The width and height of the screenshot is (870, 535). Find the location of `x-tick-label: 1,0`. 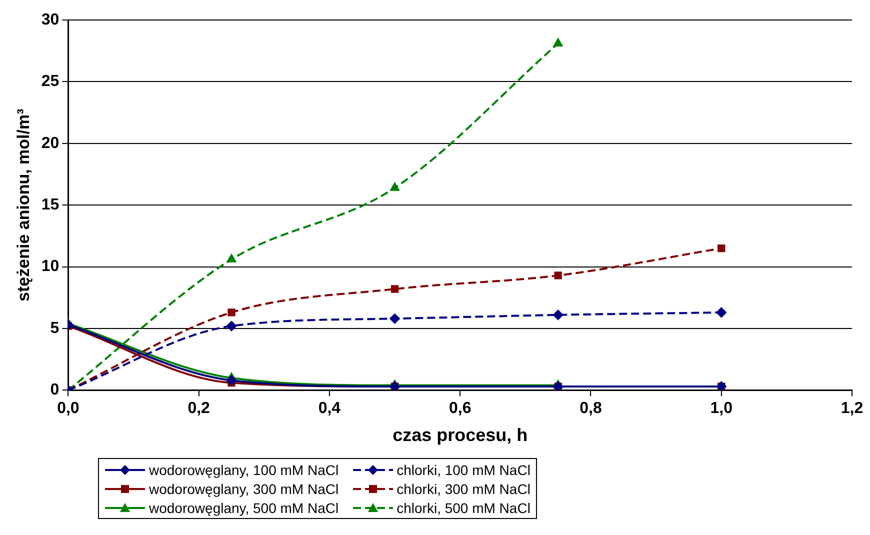

x-tick-label: 1,0 is located at coordinates (721, 409).